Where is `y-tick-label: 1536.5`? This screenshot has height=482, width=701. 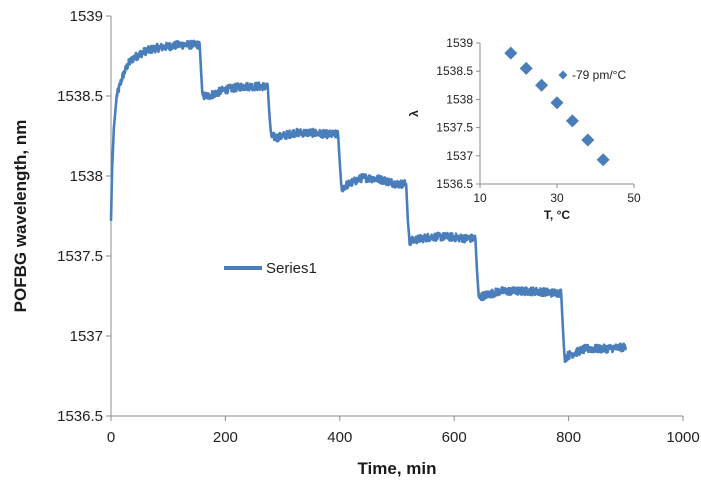 y-tick-label: 1536.5 is located at coordinates (80, 416).